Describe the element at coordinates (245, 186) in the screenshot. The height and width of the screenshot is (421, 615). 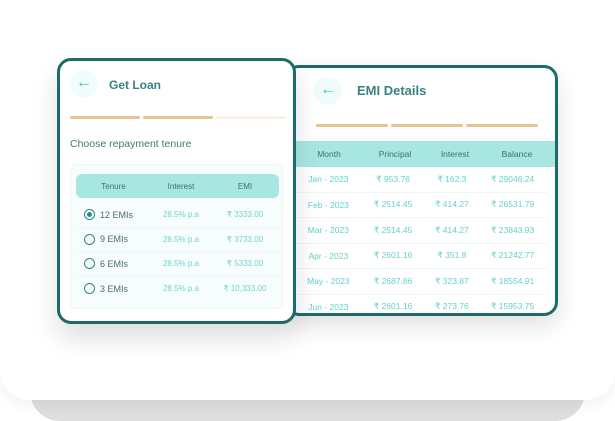
I see `column-header-emi: EMI` at that location.